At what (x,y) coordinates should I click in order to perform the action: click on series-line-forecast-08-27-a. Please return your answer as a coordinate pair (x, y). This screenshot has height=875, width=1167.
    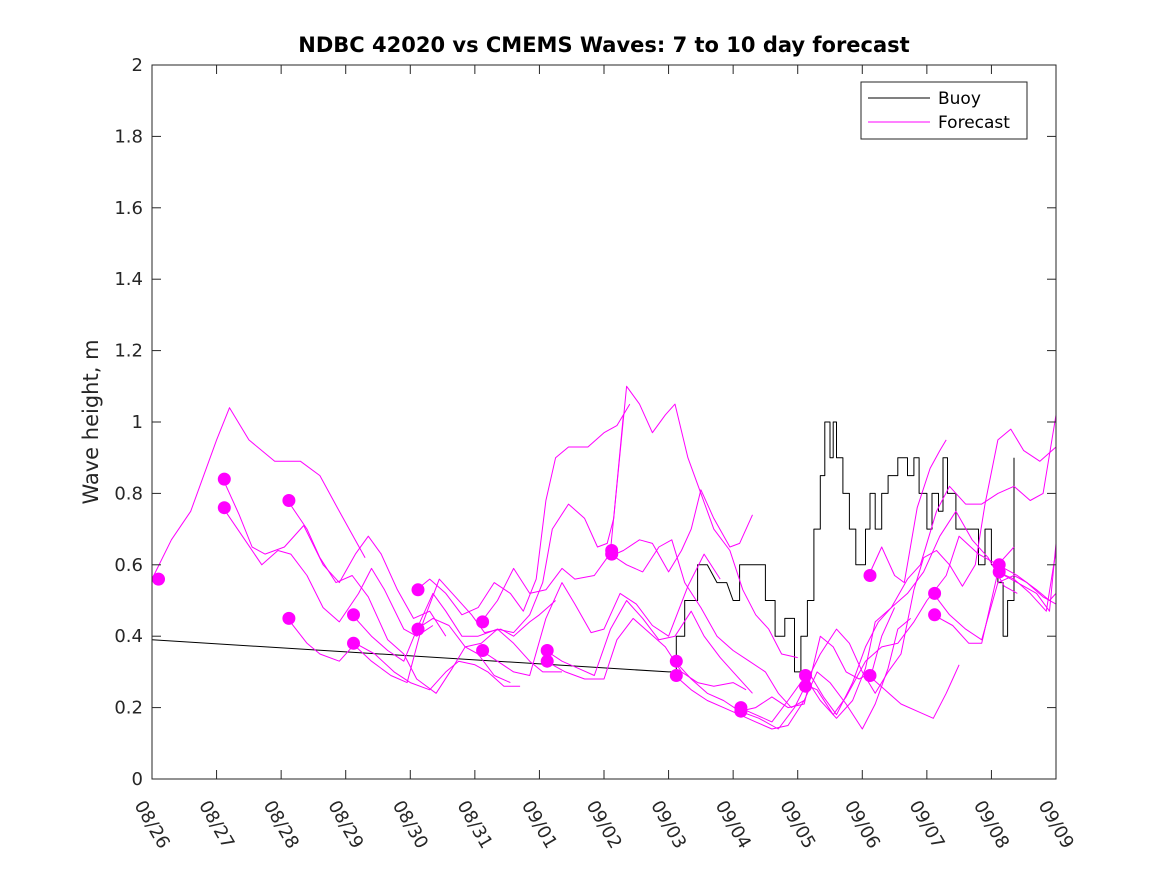
    Looking at the image, I should click on (334, 557).